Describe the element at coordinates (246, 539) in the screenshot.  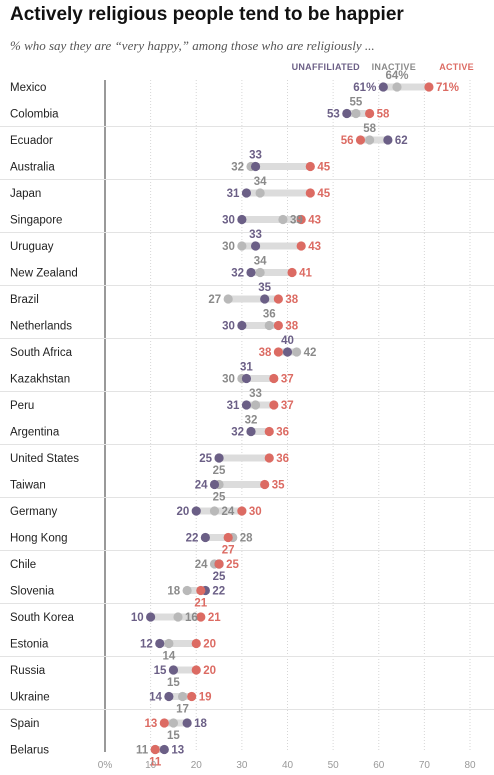
I see `inactive-value-label: 28` at that location.